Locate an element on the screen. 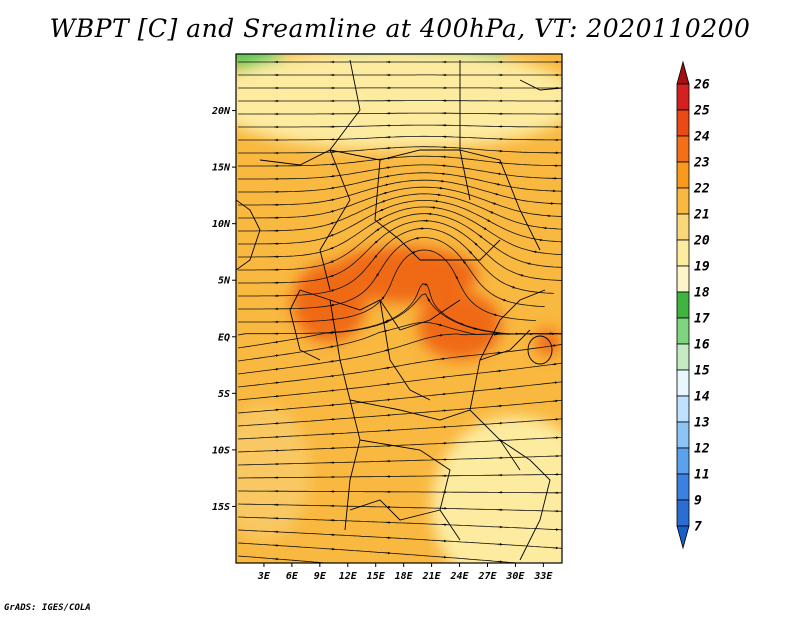 Image resolution: width=800 pixels, height=618 pixels. lat-tick-label: 20N is located at coordinates (221, 111).